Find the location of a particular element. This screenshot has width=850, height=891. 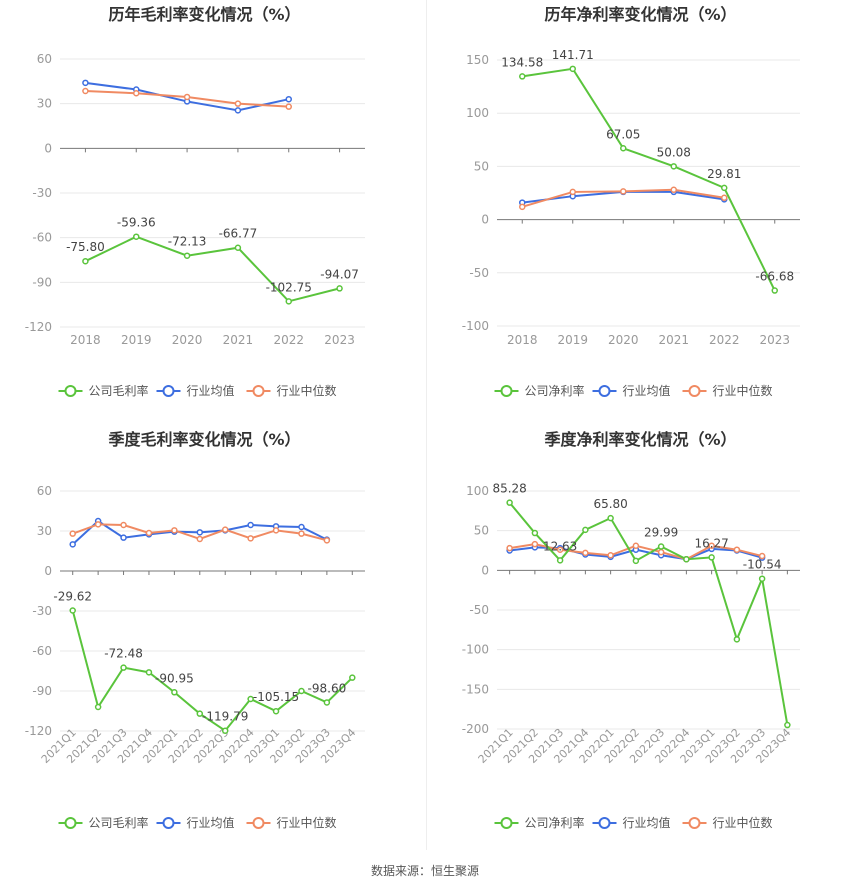

y-tick-label: -150 is located at coordinates (475, 689).